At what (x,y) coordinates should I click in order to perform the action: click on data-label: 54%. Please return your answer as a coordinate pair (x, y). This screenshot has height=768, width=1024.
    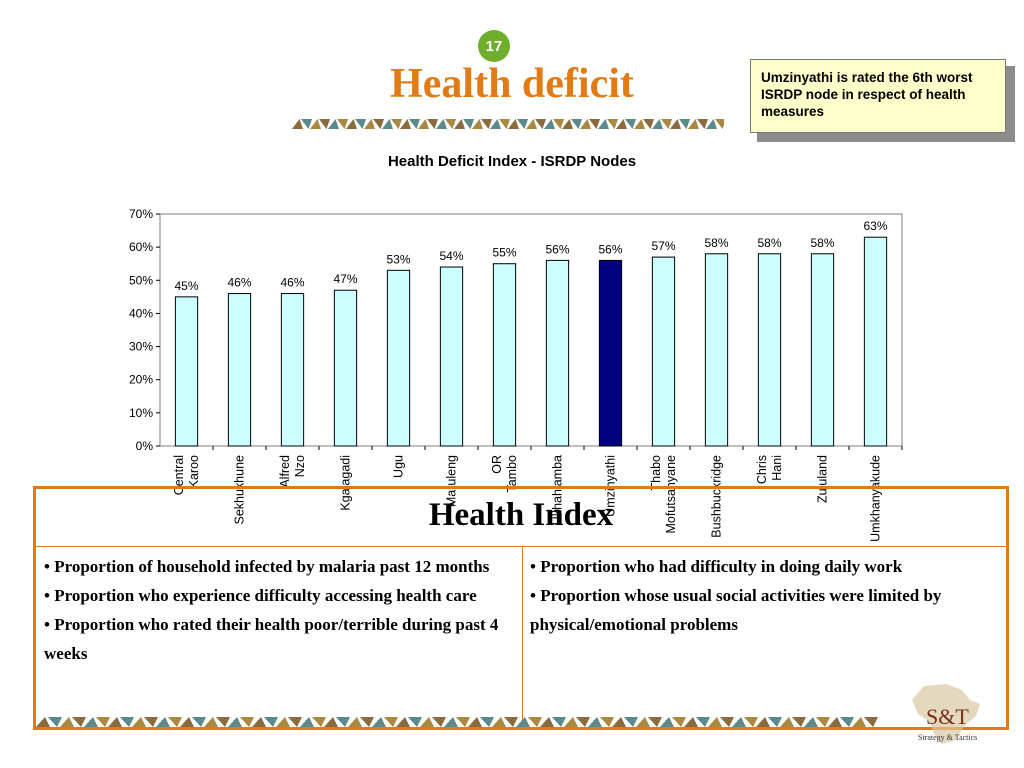
    Looking at the image, I should click on (451, 256).